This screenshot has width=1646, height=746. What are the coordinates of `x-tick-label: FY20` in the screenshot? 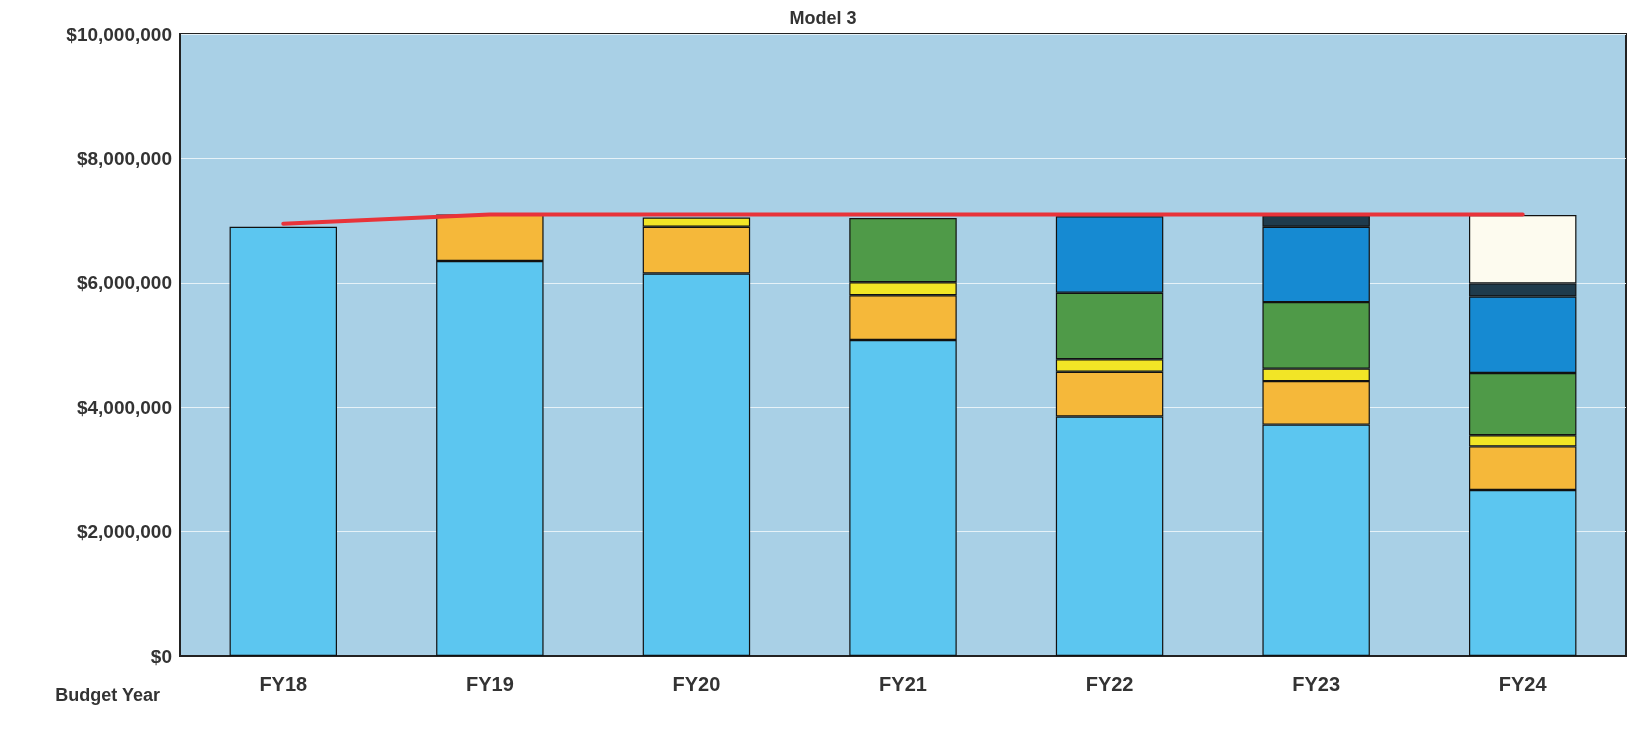 It's located at (696, 684).